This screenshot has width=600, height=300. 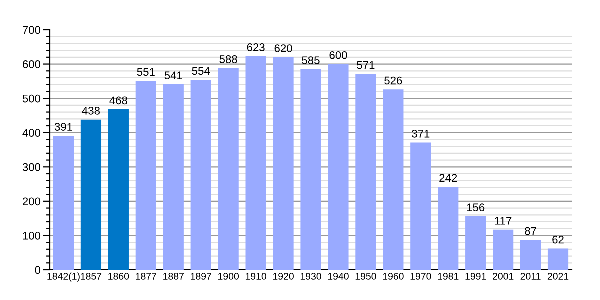 I want to click on x-tick-label: 1920, so click(x=283, y=276).